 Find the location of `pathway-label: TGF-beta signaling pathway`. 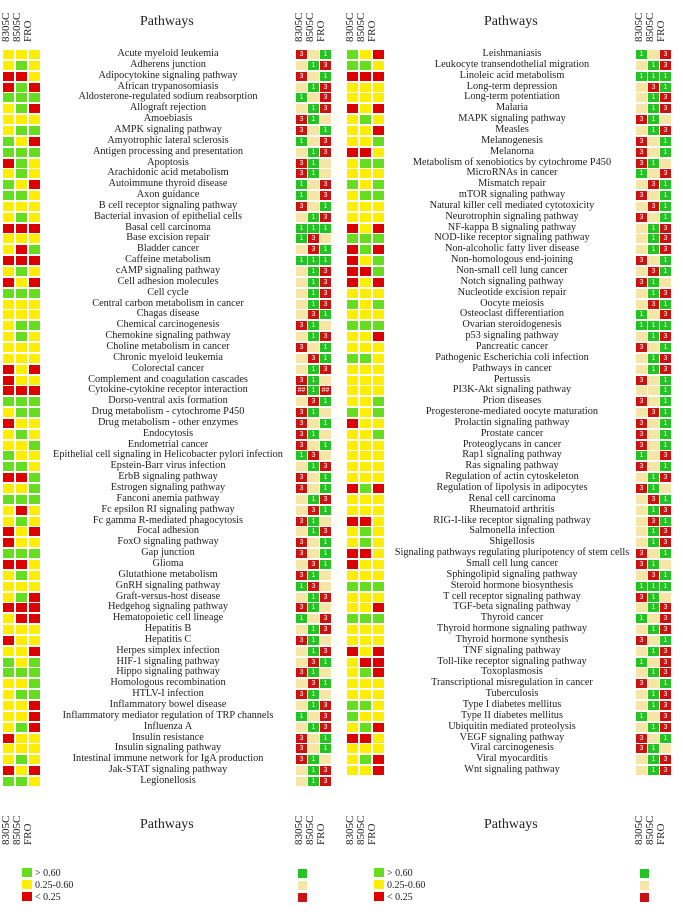

pathway-label: TGF-beta signaling pathway is located at coordinates (512, 607).